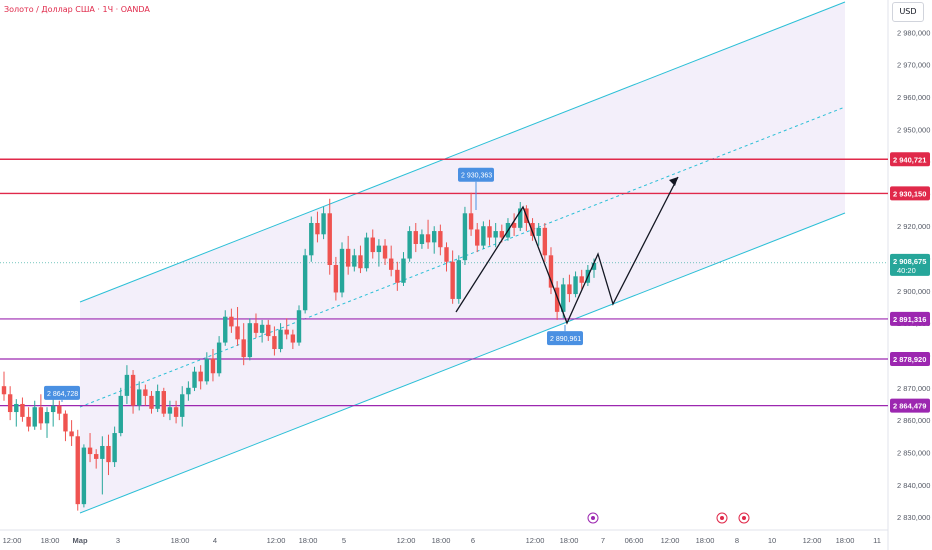  What do you see at coordinates (567, 250) in the screenshot?
I see `projection-path` at bounding box center [567, 250].